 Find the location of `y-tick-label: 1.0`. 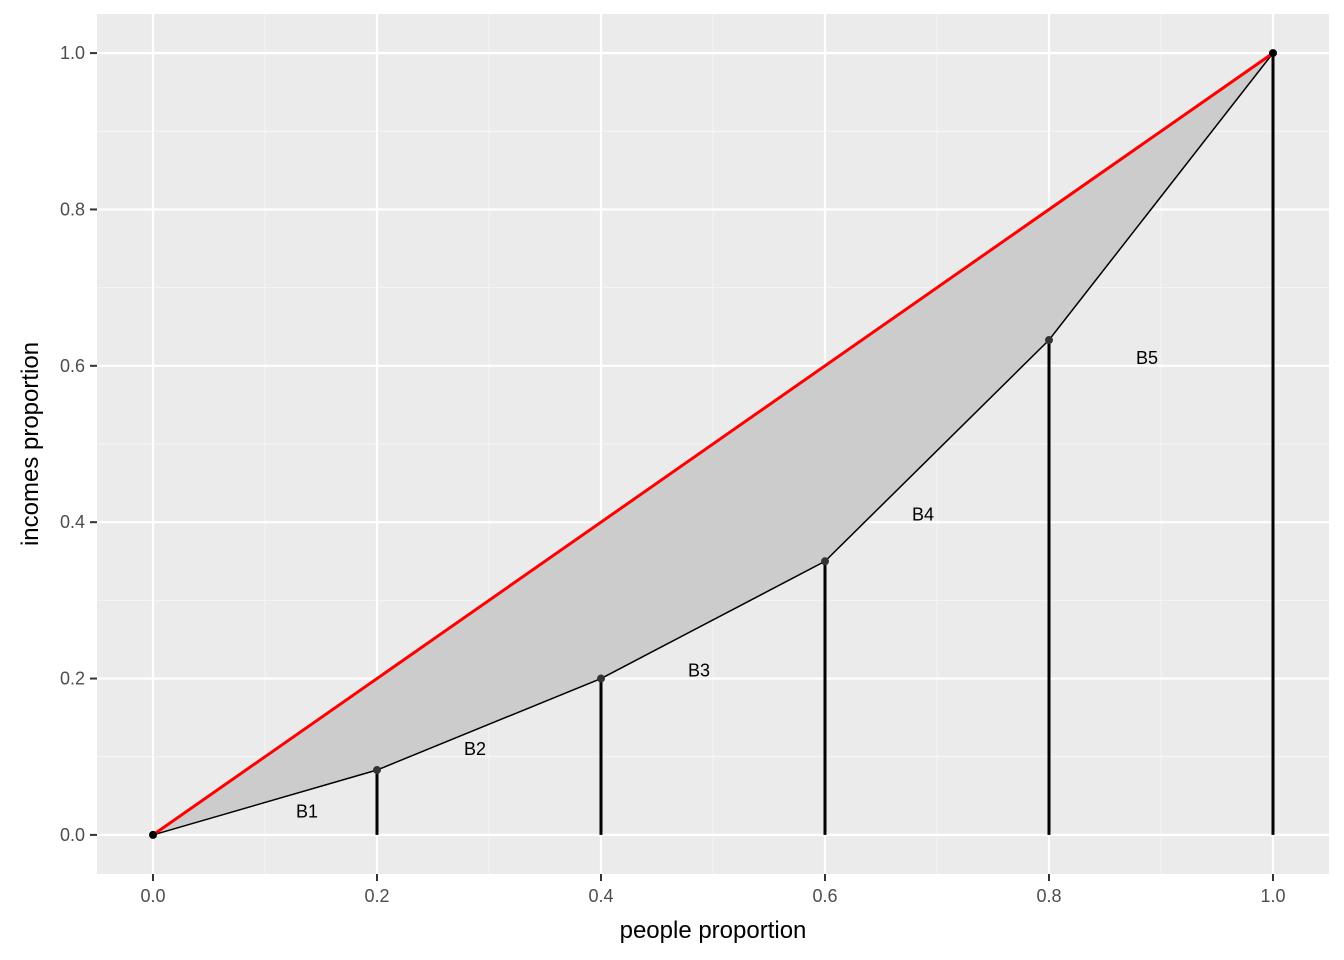

y-tick-label: 1.0 is located at coordinates (72, 53).